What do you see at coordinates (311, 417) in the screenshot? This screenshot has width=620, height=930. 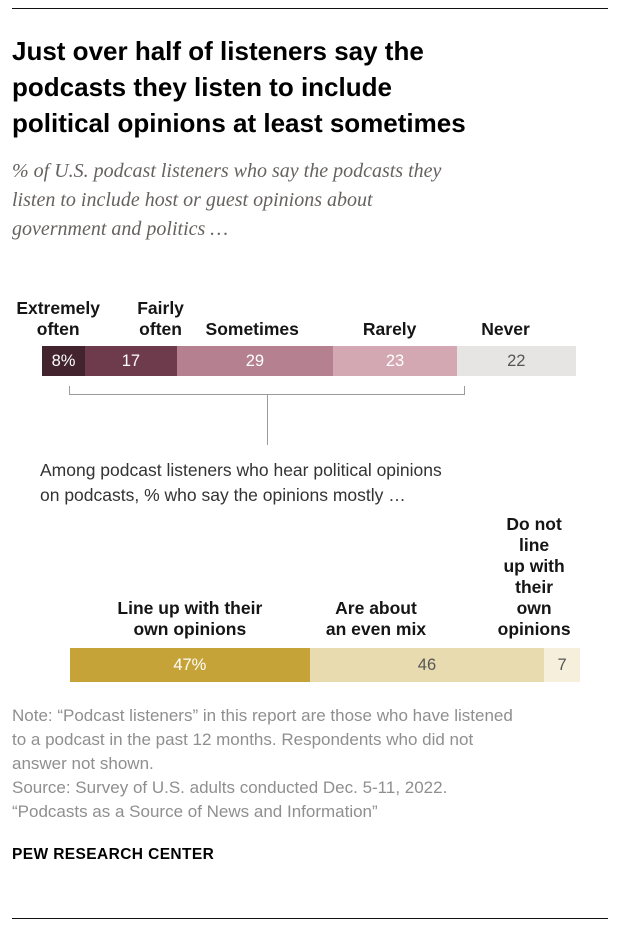 I see `bracket` at bounding box center [311, 417].